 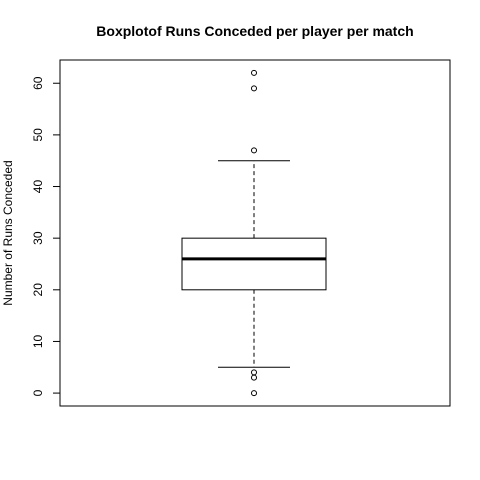 I want to click on box-group, so click(x=254, y=264).